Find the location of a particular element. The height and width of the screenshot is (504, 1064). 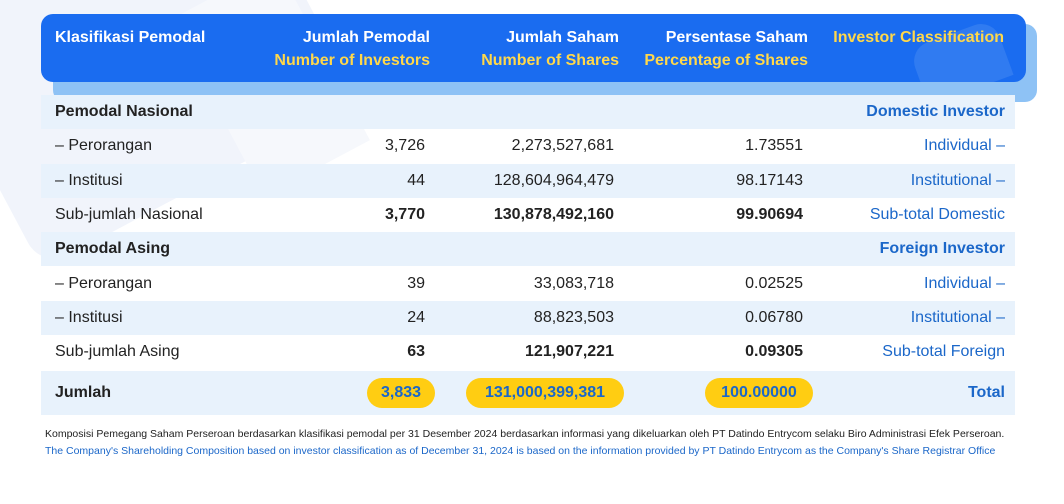

header-classification: Klasifikasi Pemodal is located at coordinates (130, 37).